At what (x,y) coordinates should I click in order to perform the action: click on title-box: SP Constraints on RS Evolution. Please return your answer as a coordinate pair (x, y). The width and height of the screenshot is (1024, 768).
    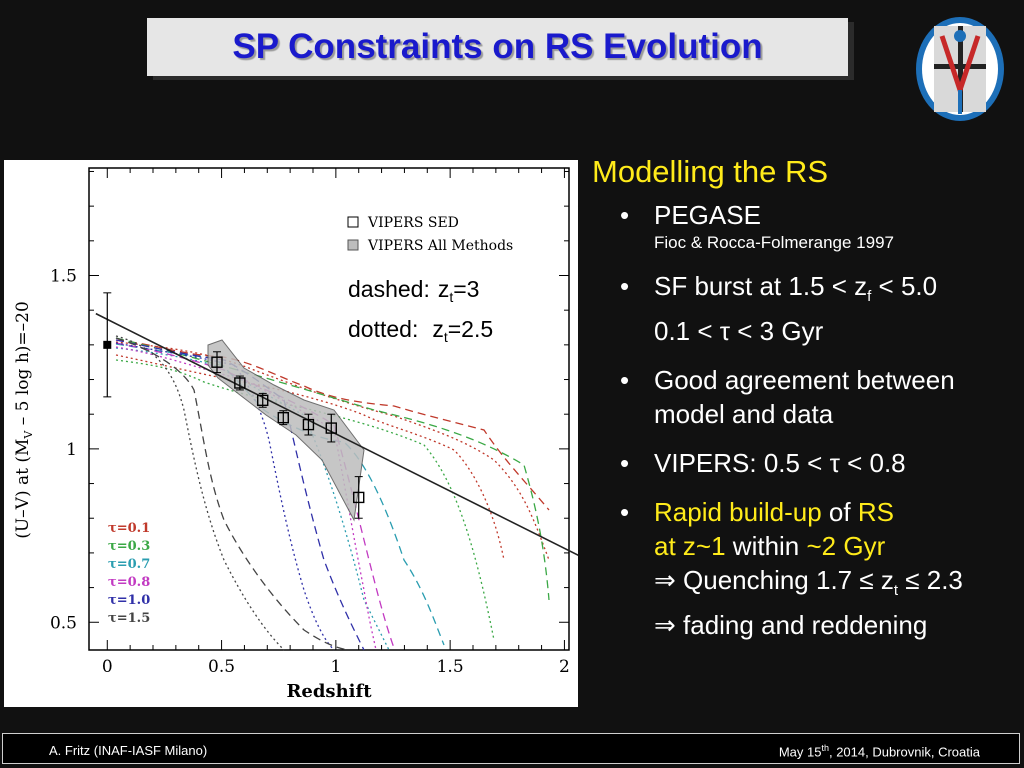
    Looking at the image, I should click on (497, 47).